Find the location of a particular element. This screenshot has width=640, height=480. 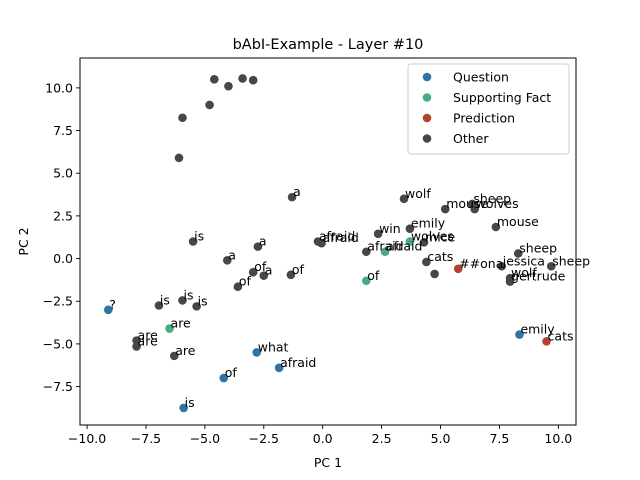

x-axis-title: PC 1 is located at coordinates (328, 462).